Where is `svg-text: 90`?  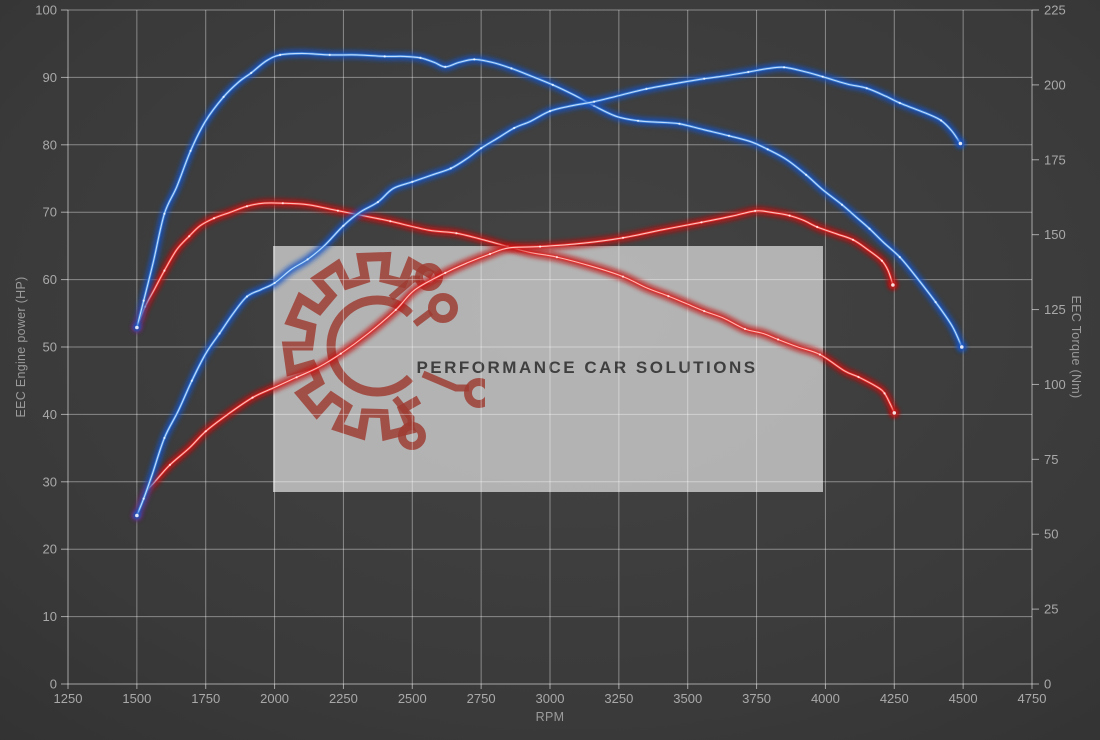
svg-text: 90 is located at coordinates (50, 77).